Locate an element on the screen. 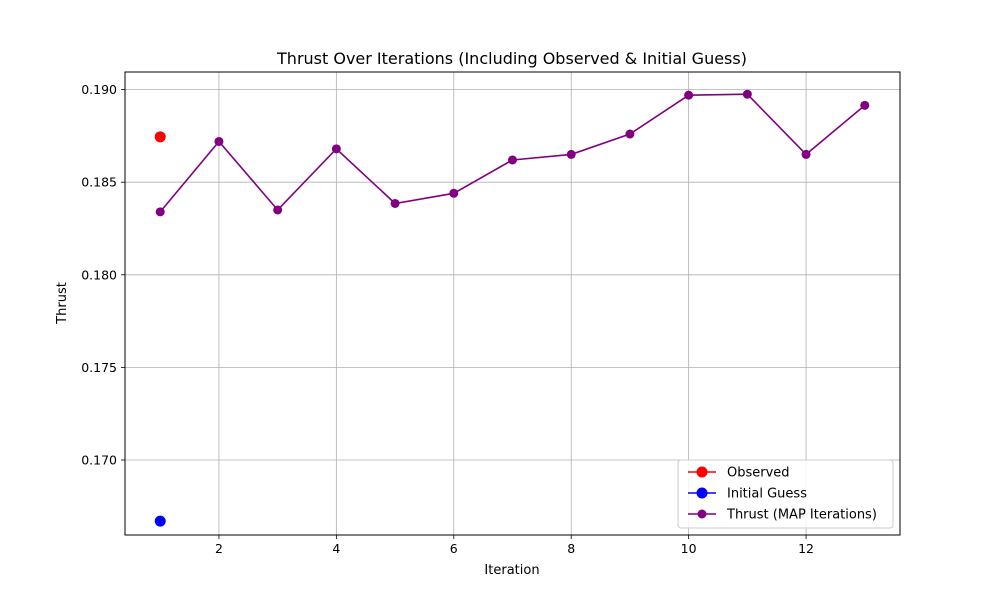  legend-label: Observed is located at coordinates (758, 473).